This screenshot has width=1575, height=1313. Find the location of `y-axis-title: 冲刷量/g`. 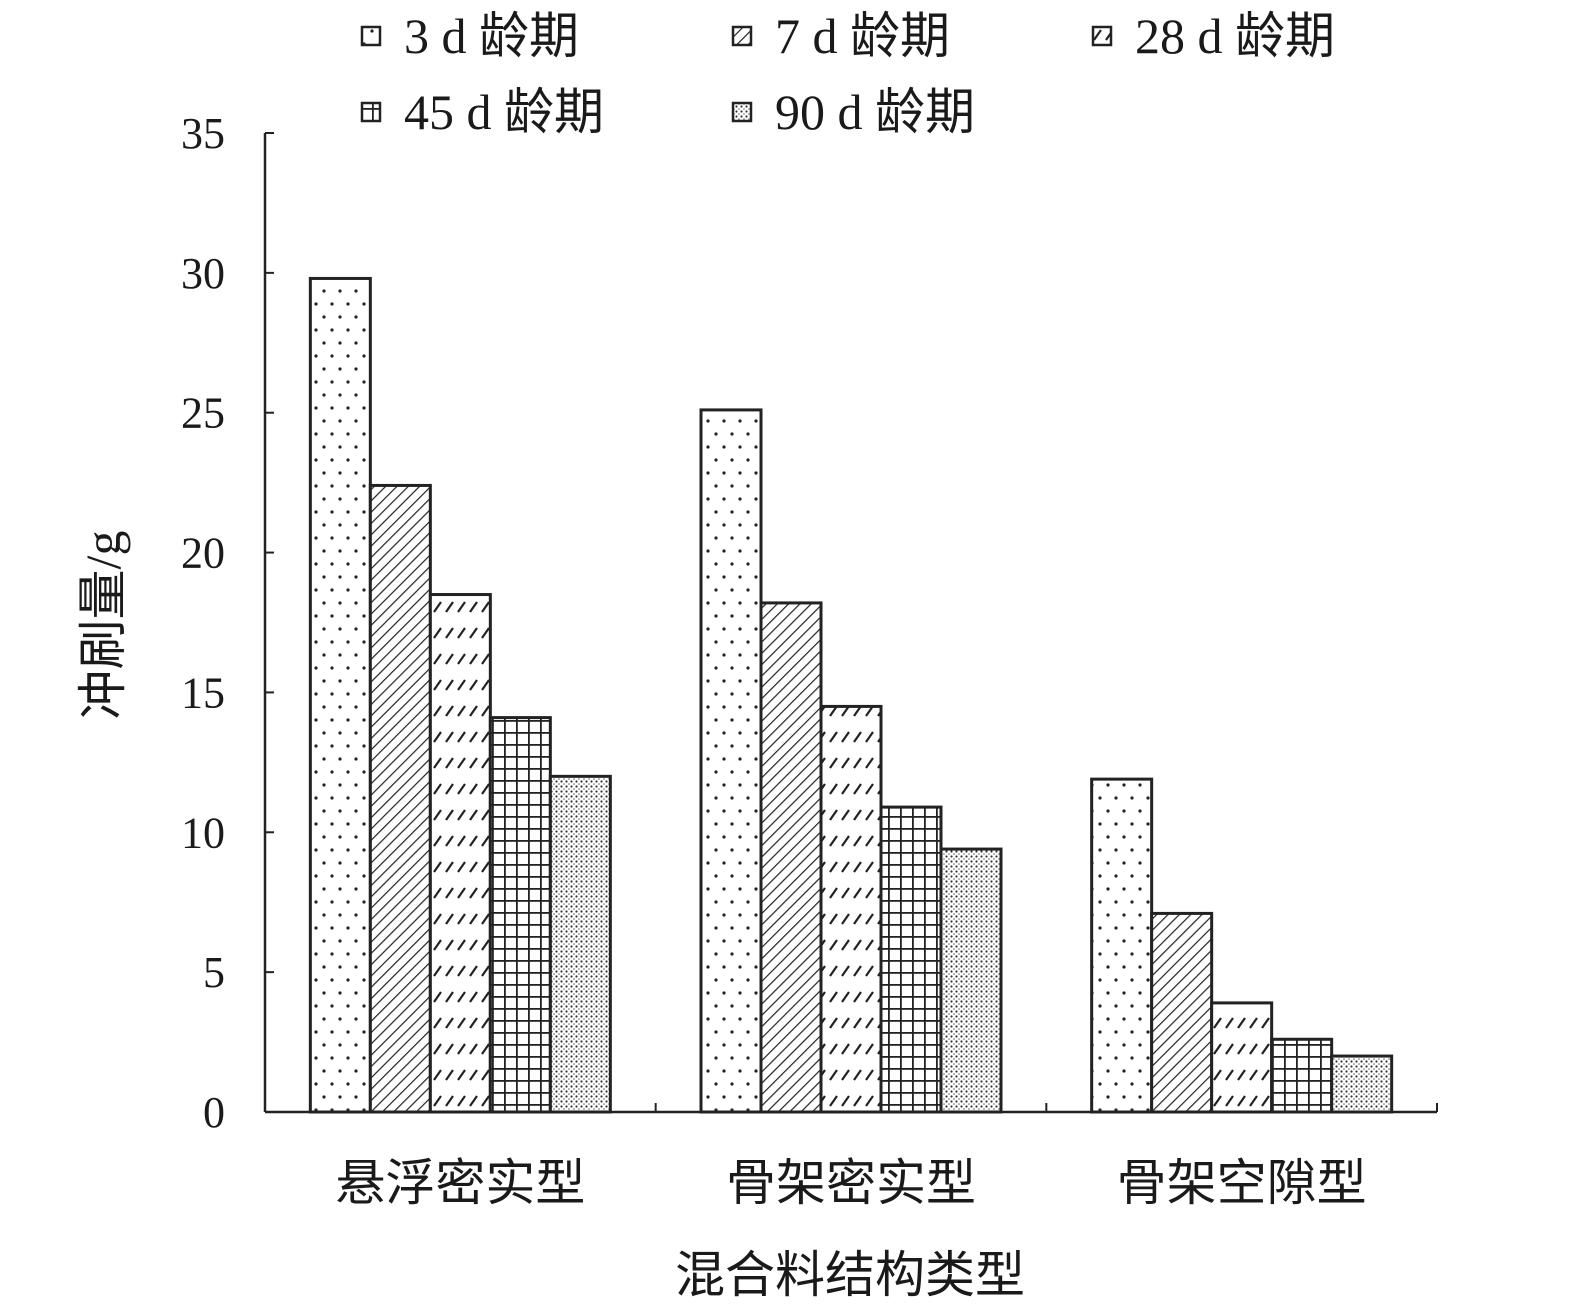

y-axis-title: 冲刷量/g is located at coordinates (103, 625).